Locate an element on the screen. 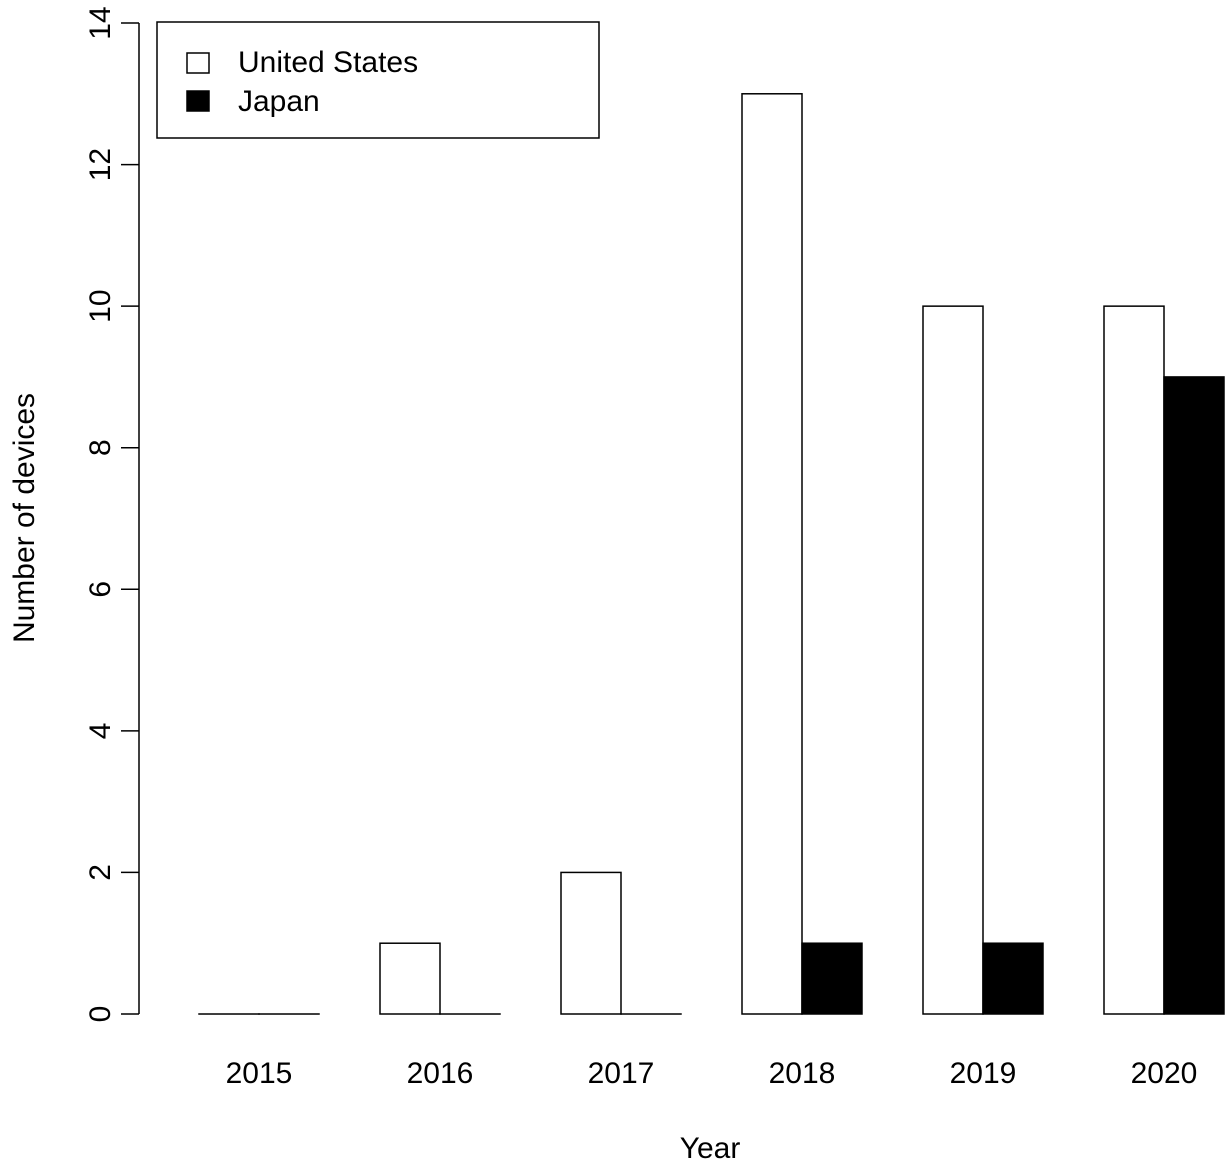 The width and height of the screenshot is (1229, 1171). legend-label-japan: Japan is located at coordinates (279, 101).